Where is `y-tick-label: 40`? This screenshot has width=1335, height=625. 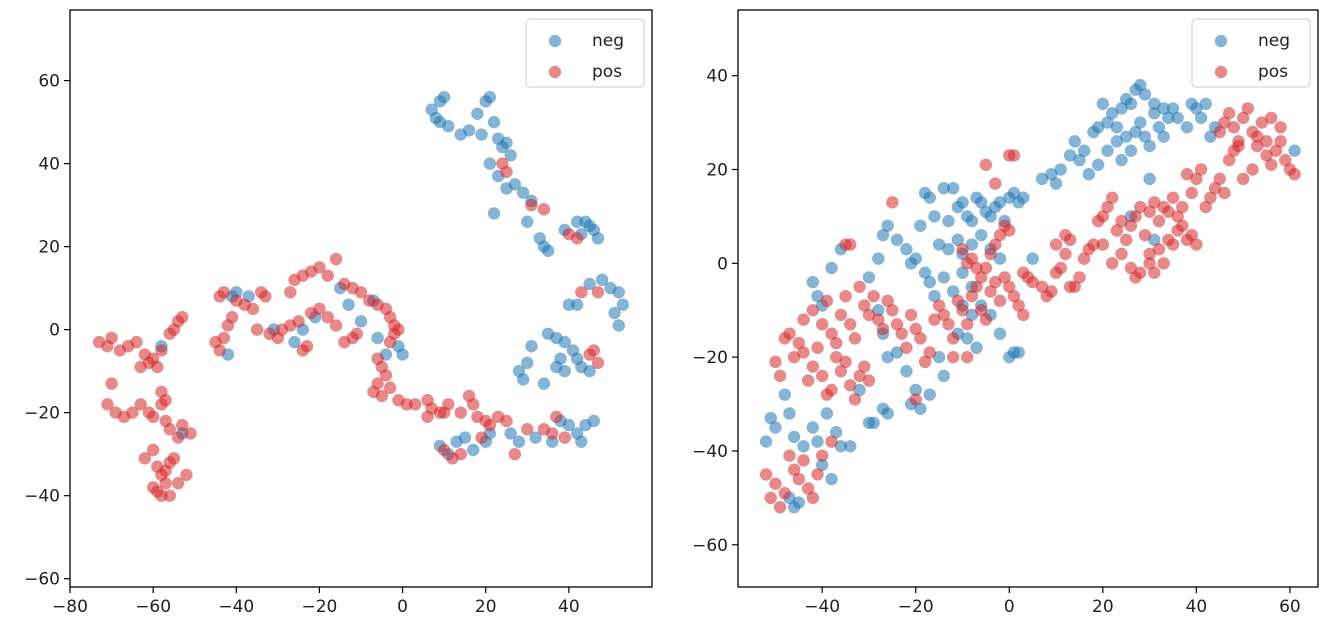 y-tick-label: 40 is located at coordinates (49, 165).